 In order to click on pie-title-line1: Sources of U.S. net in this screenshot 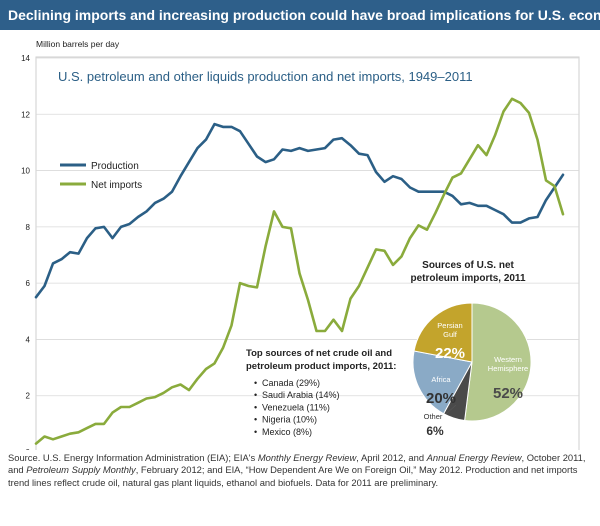, I will do `click(468, 265)`.